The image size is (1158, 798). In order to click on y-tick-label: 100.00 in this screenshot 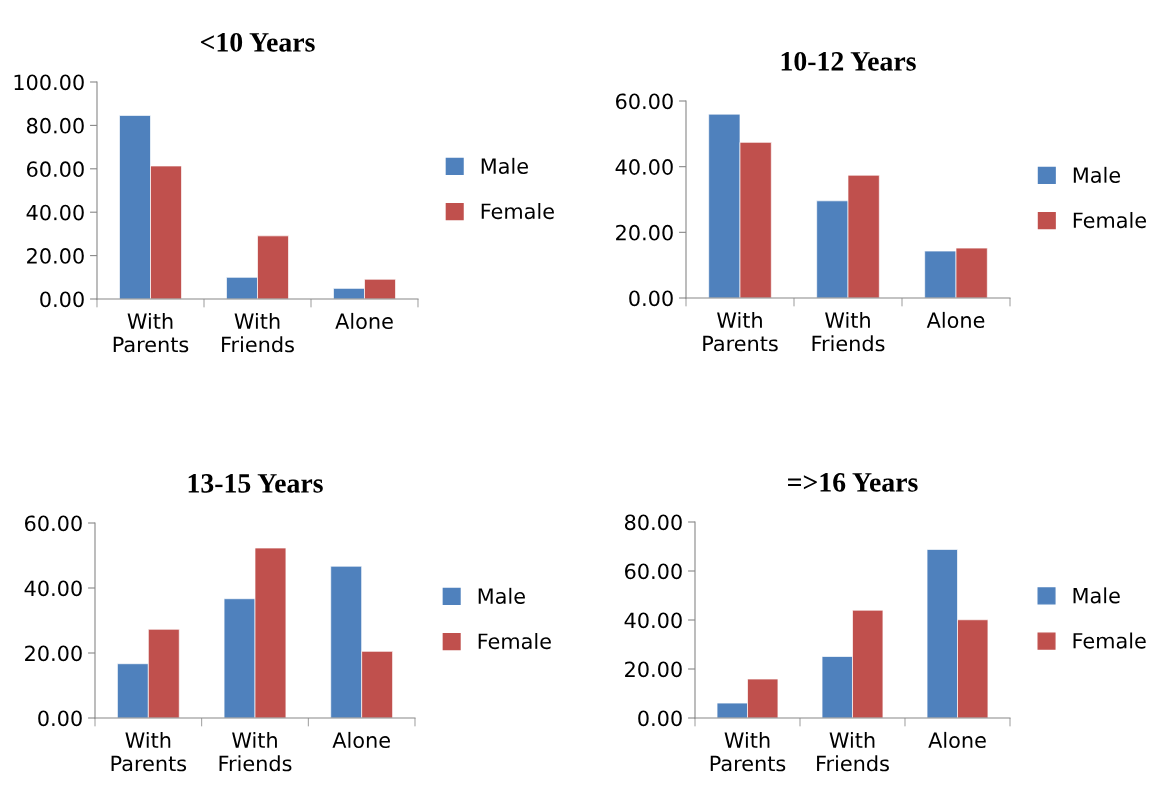, I will do `click(49, 82)`.